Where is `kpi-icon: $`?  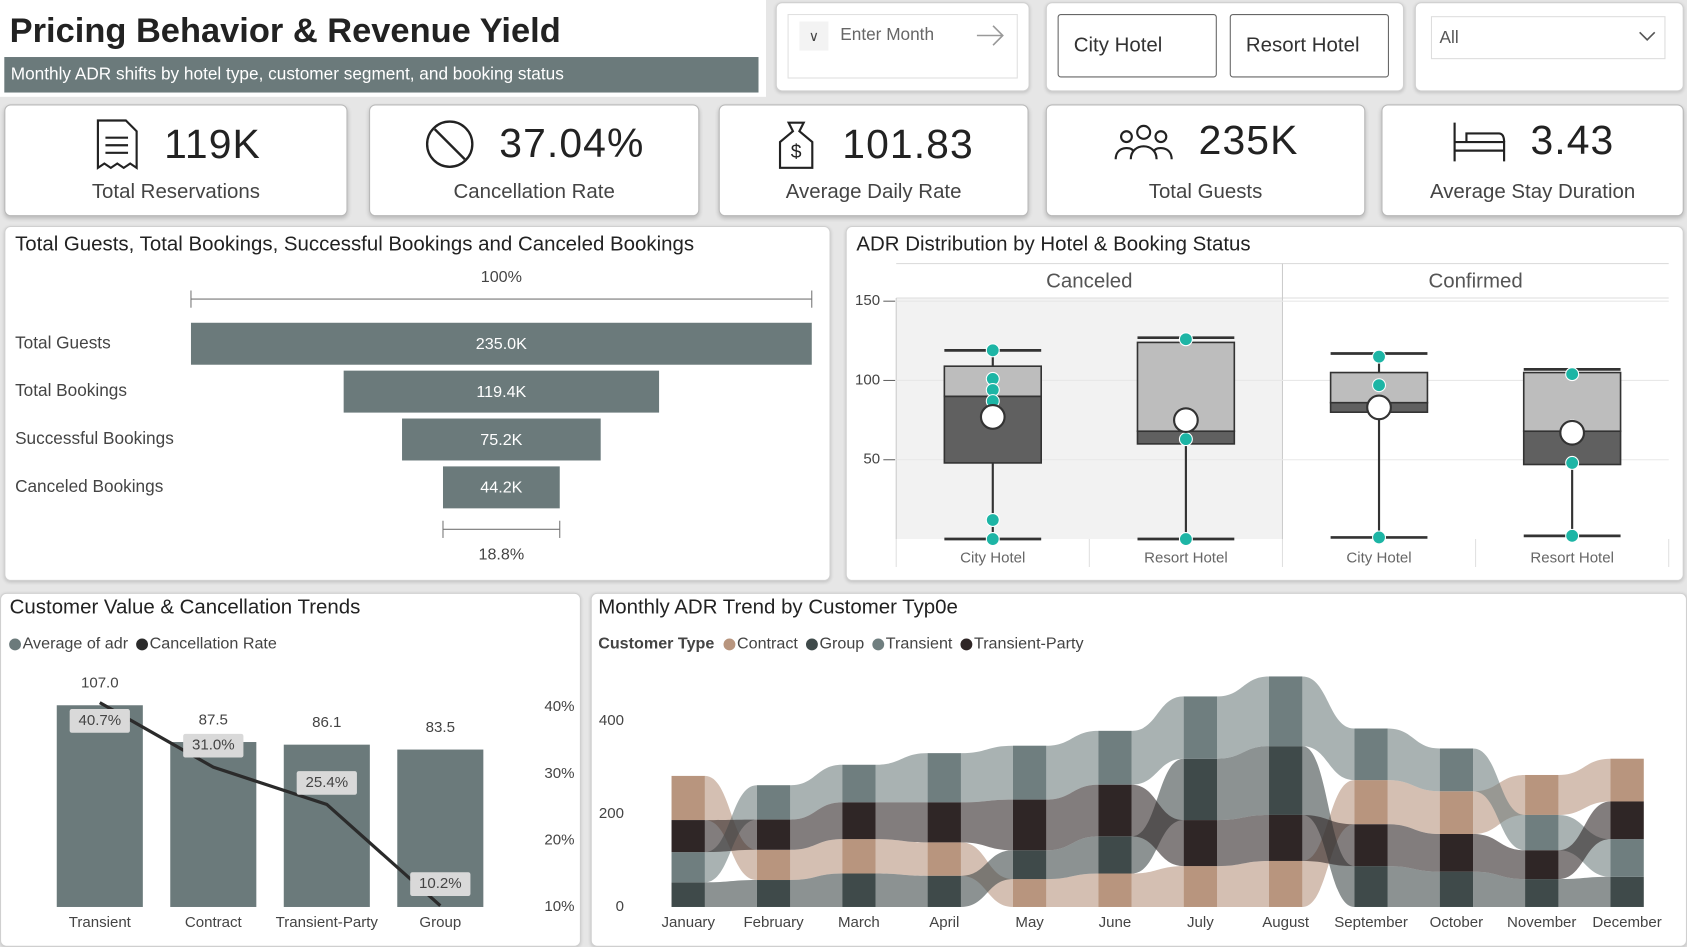 kpi-icon: $ is located at coordinates (796, 145).